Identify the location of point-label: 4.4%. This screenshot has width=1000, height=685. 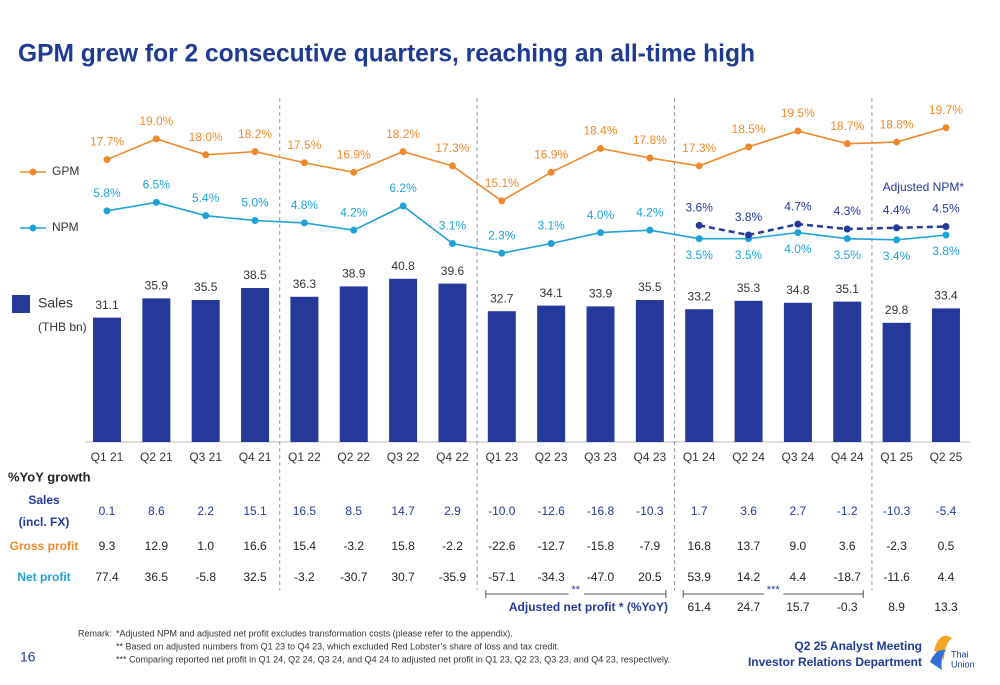
(897, 210).